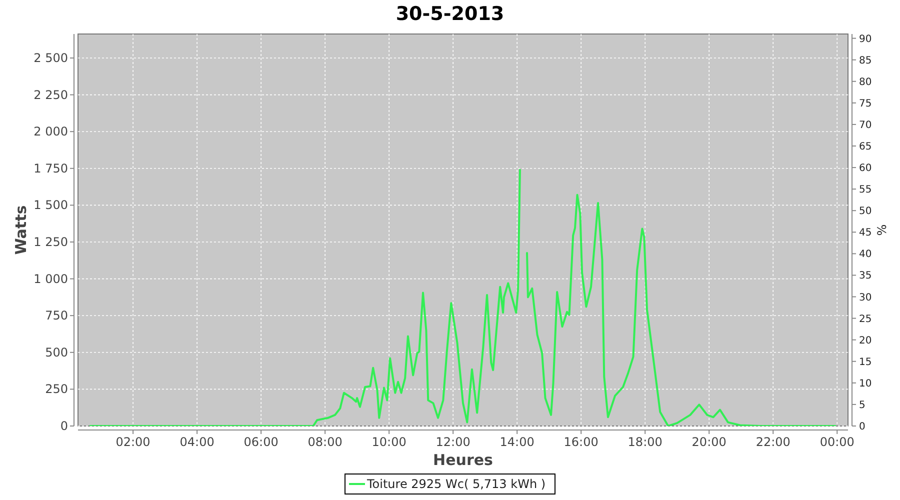 The image size is (900, 500). Describe the element at coordinates (865, 276) in the screenshot. I see `y2-tick-label: 35` at that location.